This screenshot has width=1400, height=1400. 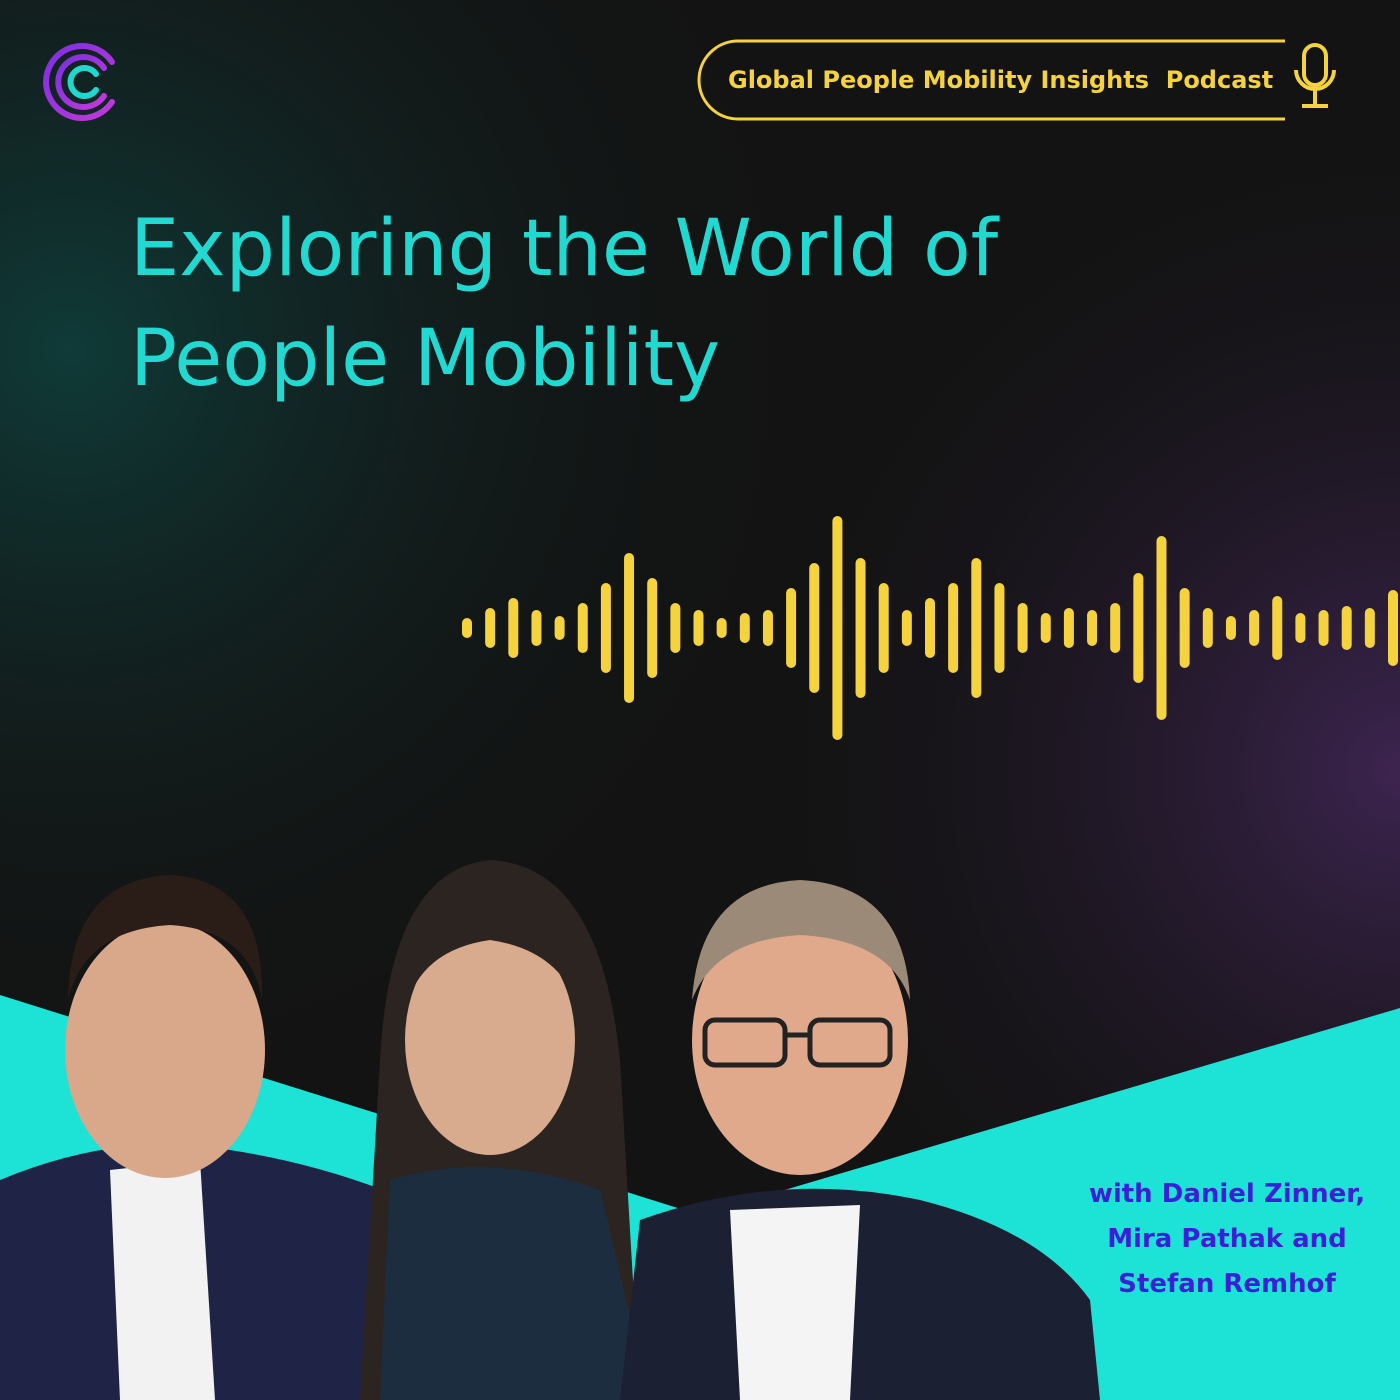 What do you see at coordinates (1000, 80) in the screenshot?
I see `badge-text: Global People Mobility Insights Podcast` at bounding box center [1000, 80].